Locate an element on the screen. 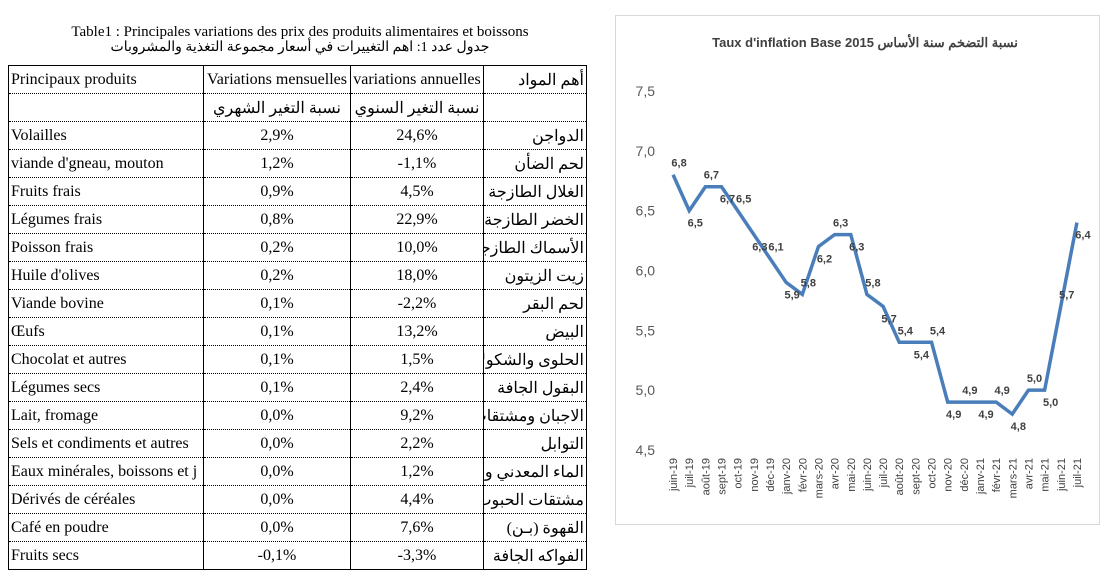 The image size is (1111, 570). x-tick-label: juil-21 is located at coordinates (1078, 473).